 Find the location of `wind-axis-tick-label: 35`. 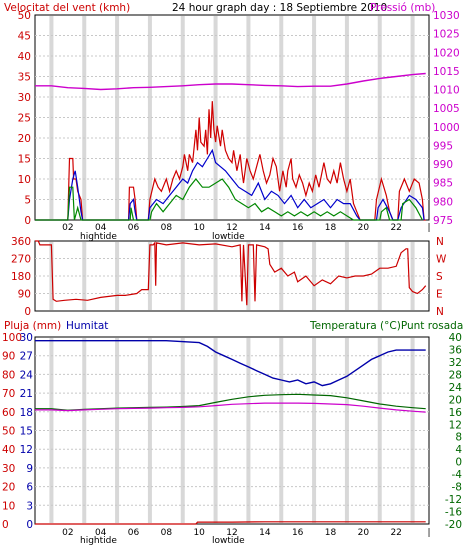

wind-axis-tick-label: 35 is located at coordinates (24, 78).